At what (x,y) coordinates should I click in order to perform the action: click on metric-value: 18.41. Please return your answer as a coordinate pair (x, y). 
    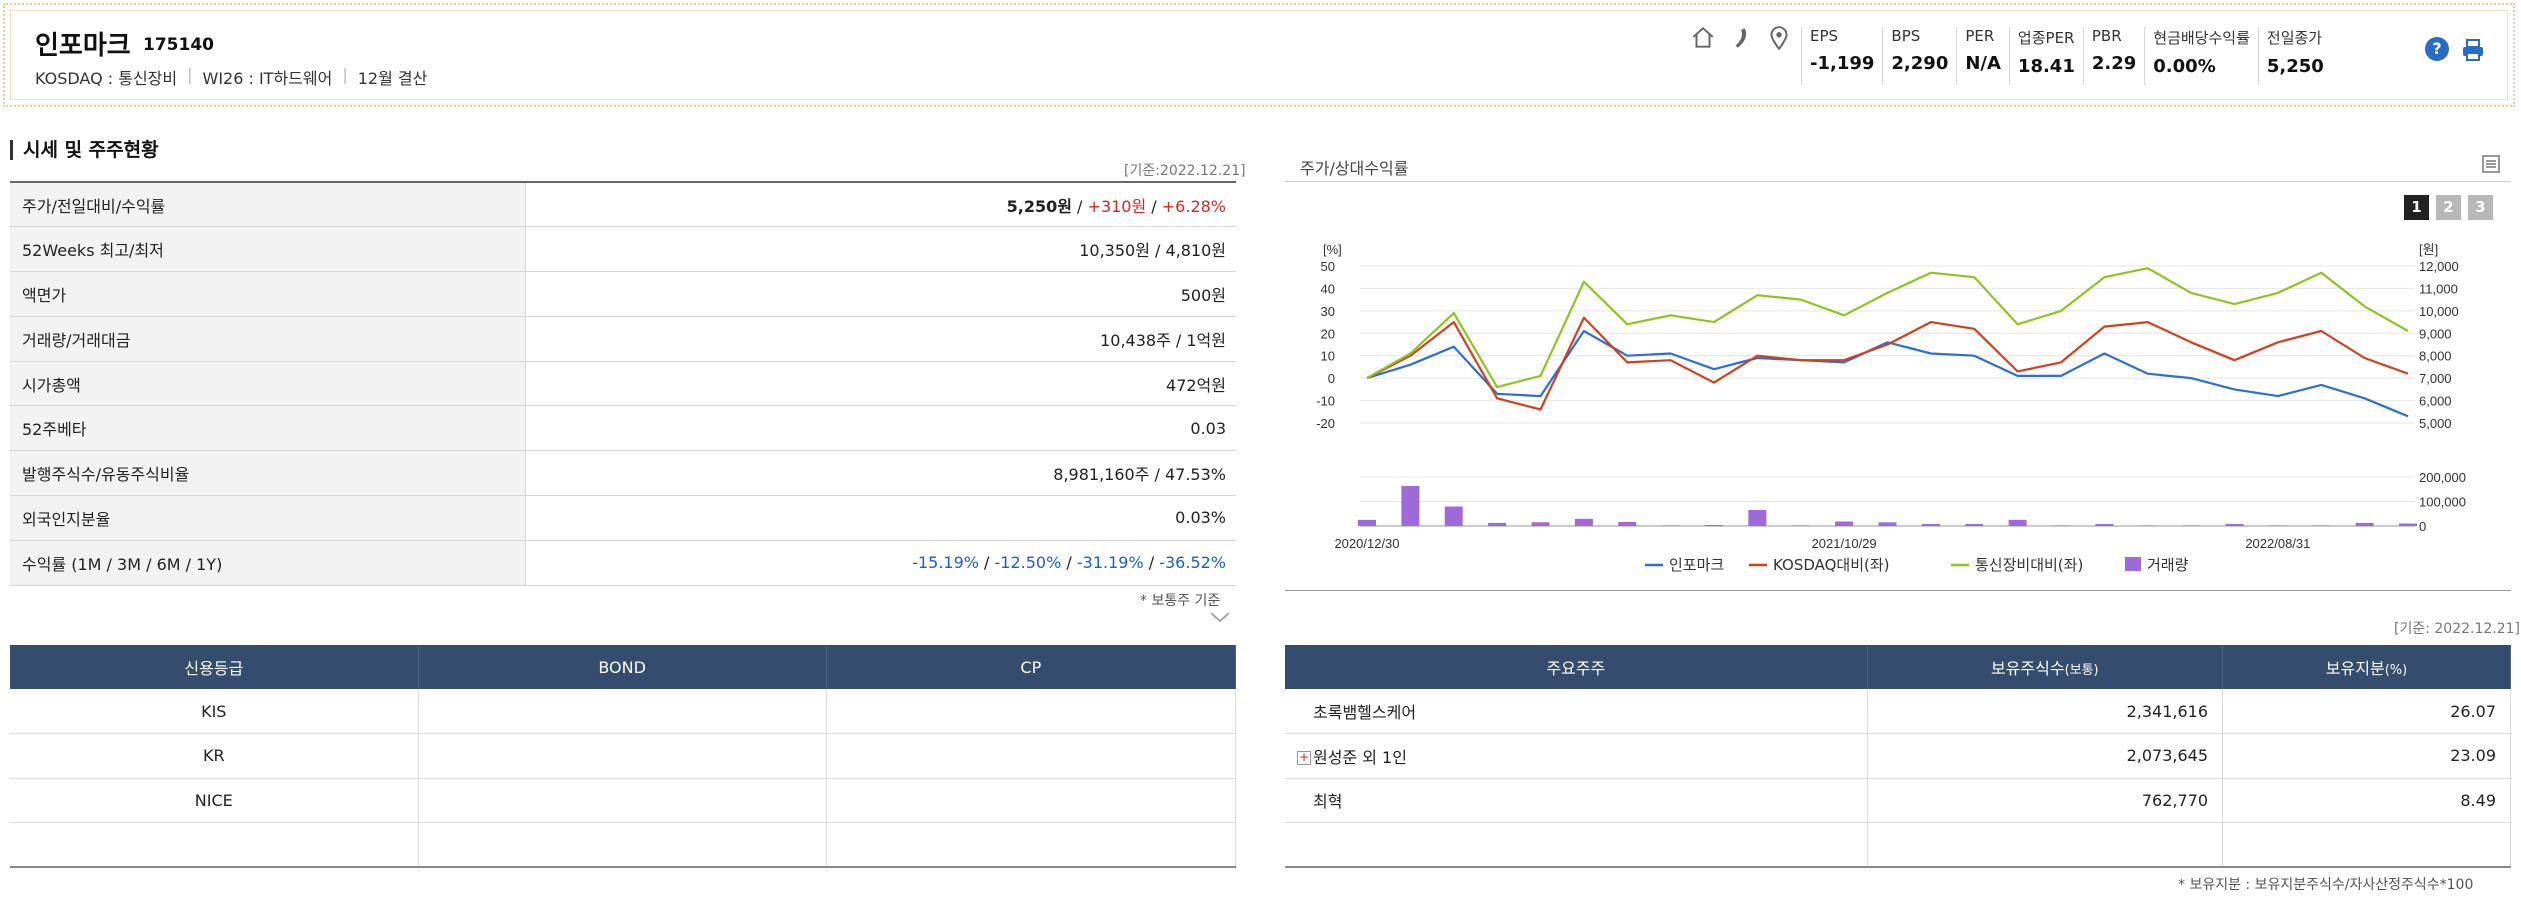
    Looking at the image, I should click on (2046, 66).